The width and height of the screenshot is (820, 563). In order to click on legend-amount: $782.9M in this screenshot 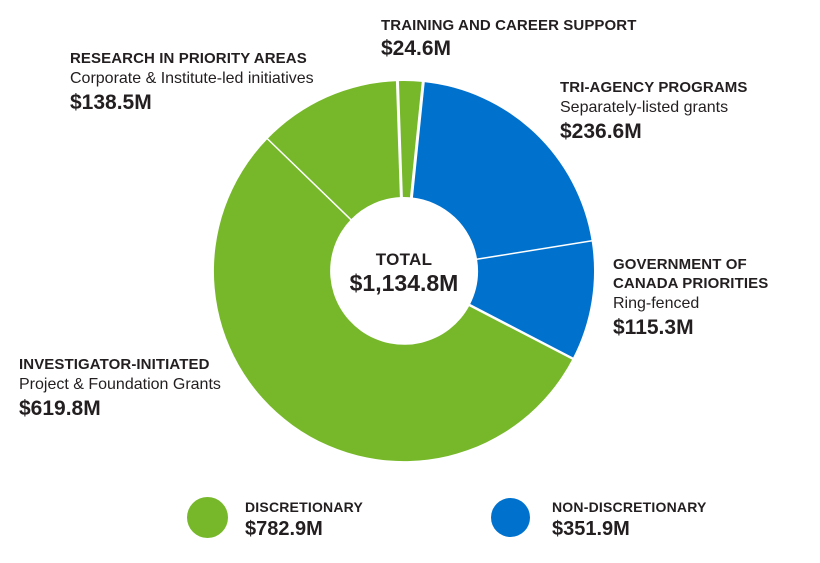, I will do `click(284, 529)`.